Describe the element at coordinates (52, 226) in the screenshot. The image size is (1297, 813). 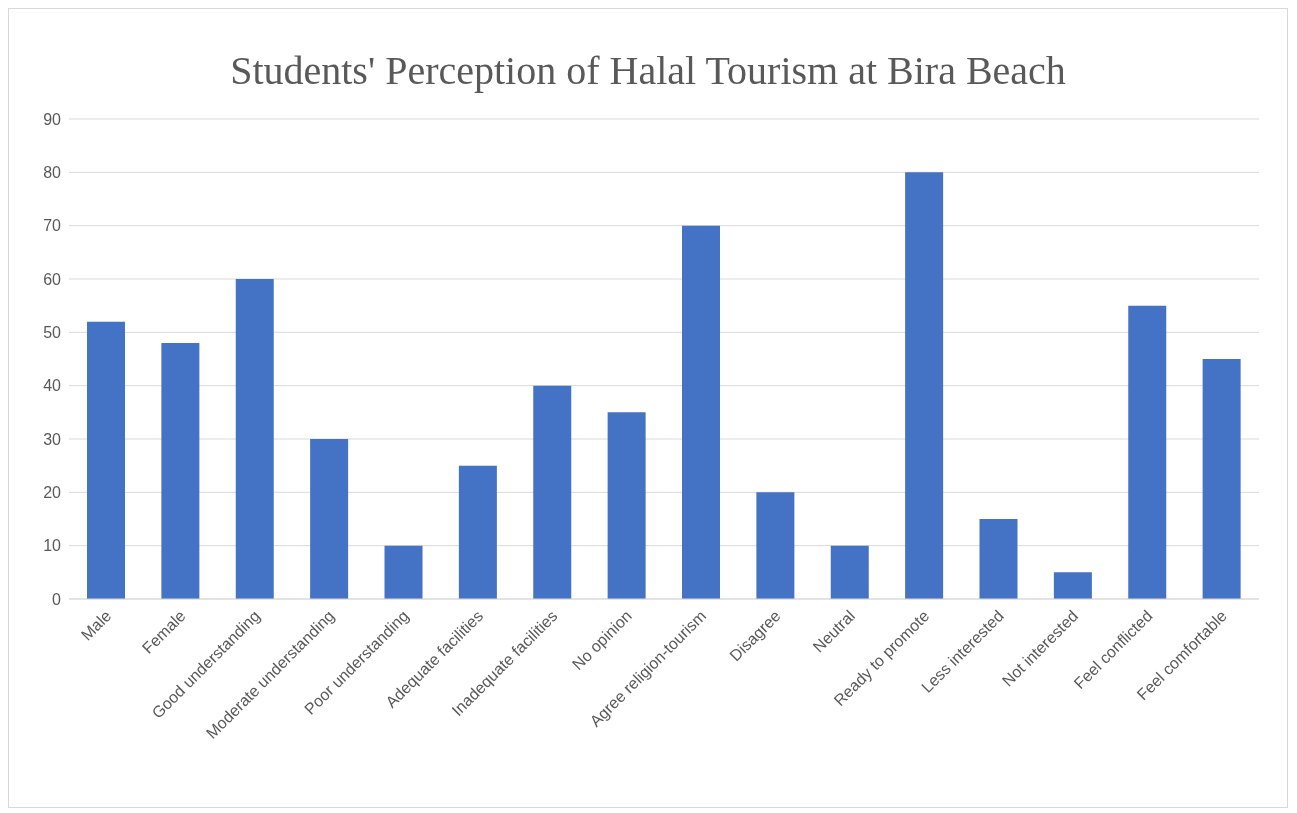
I see `y-tick-label: 70` at that location.